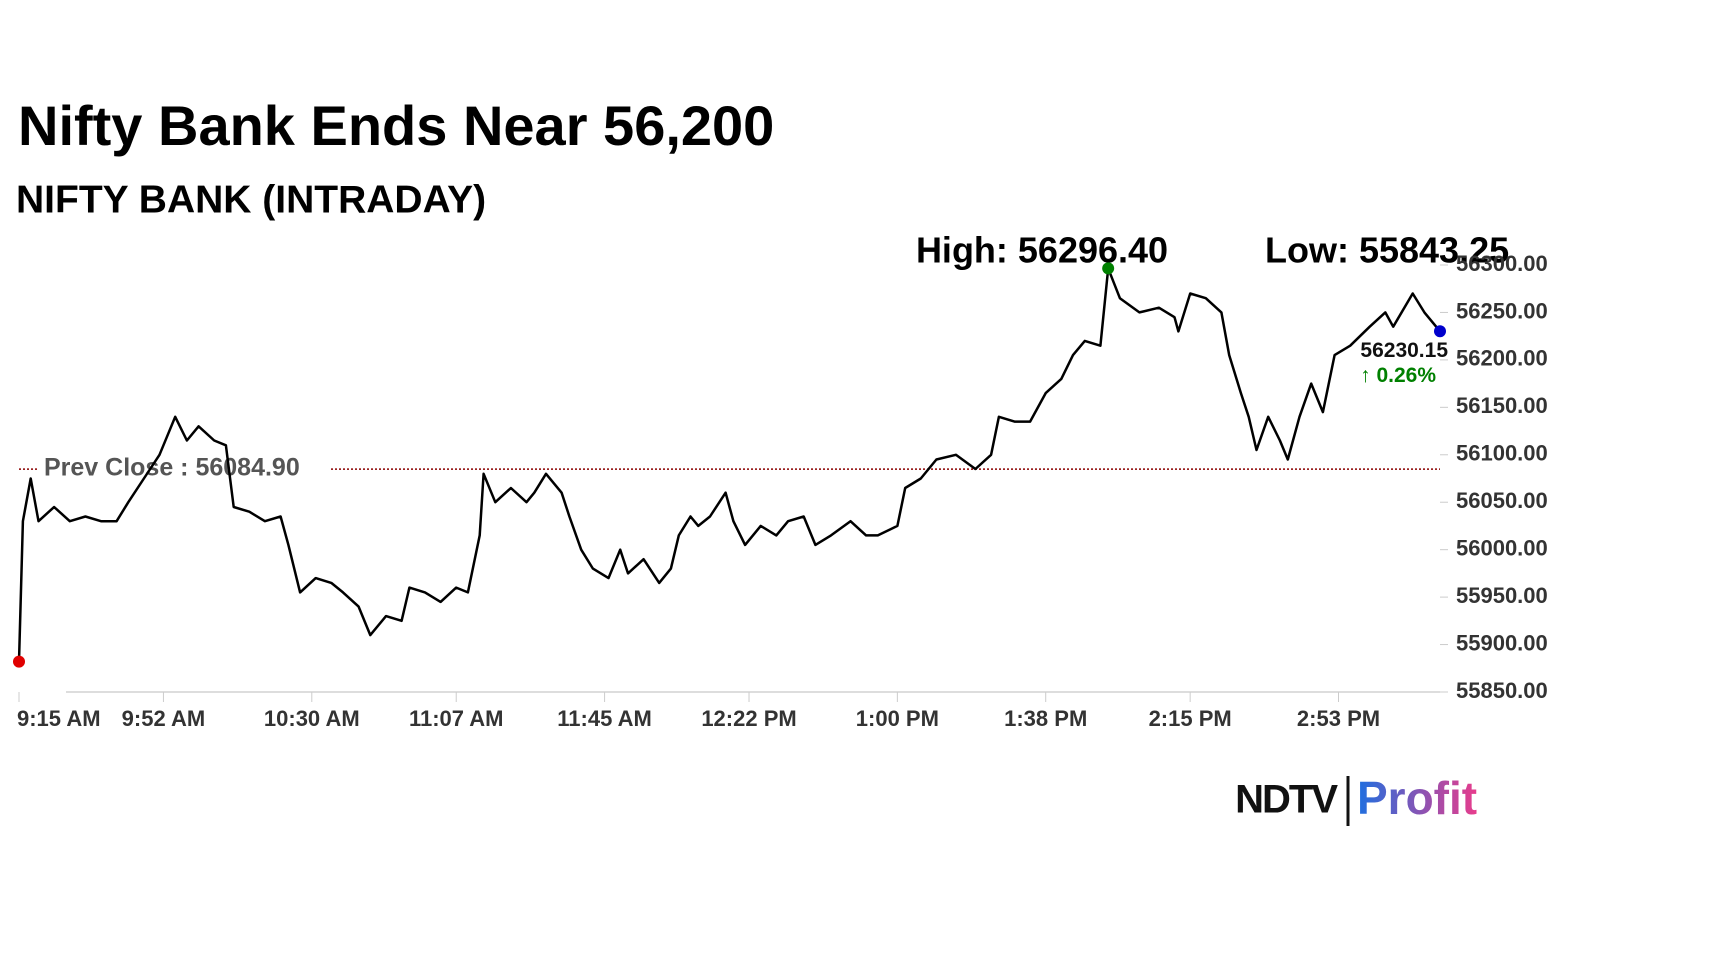 This screenshot has height=972, width=1728. I want to click on x-tick-label: 1:00 PM, so click(897, 718).